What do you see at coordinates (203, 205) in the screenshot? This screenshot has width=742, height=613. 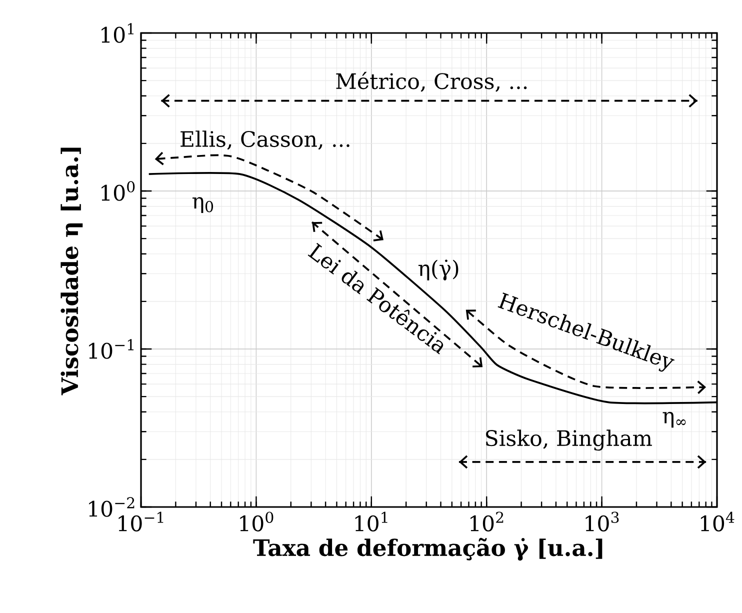 I see `annotation: η$_{0}$` at bounding box center [203, 205].